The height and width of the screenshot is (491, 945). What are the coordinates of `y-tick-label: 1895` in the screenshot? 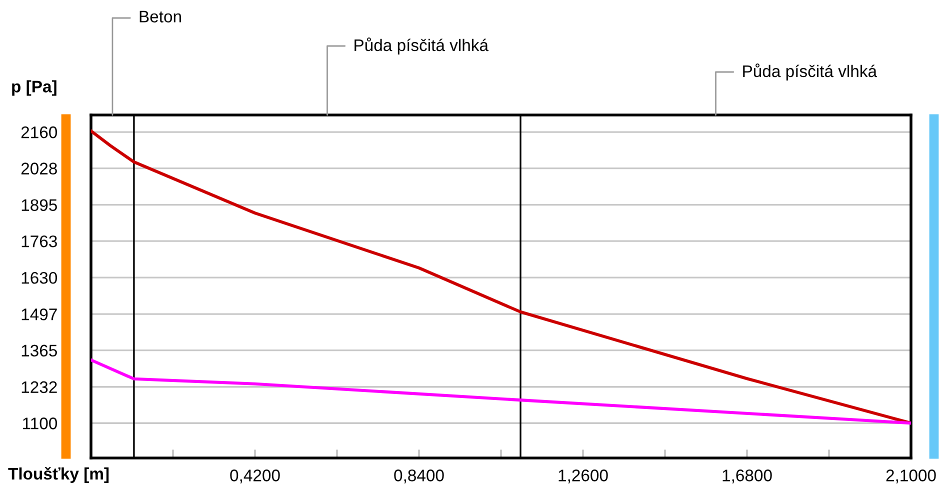 It's located at (39, 205).